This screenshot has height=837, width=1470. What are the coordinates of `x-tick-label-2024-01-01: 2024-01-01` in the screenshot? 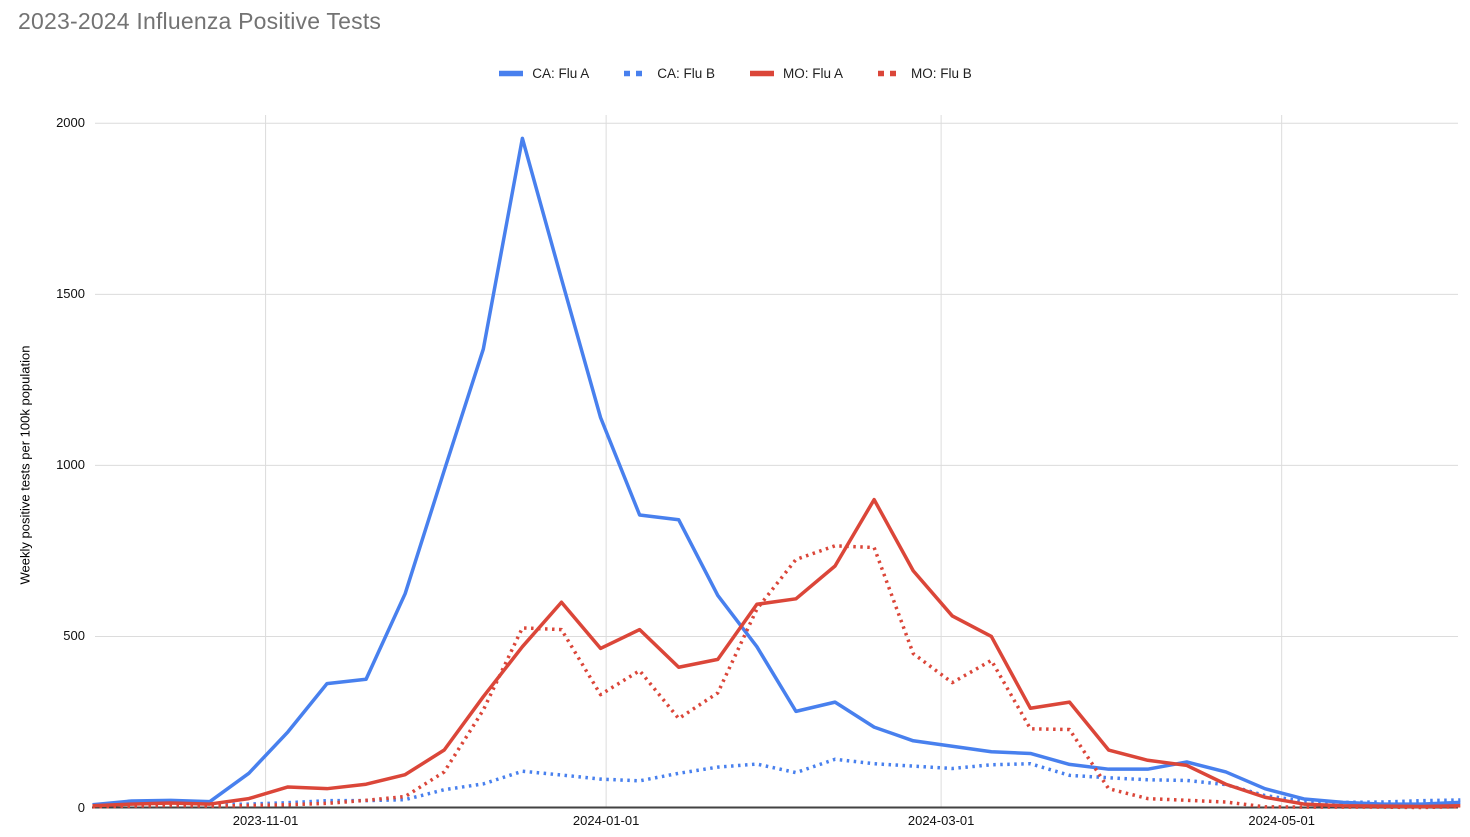 It's located at (606, 820).